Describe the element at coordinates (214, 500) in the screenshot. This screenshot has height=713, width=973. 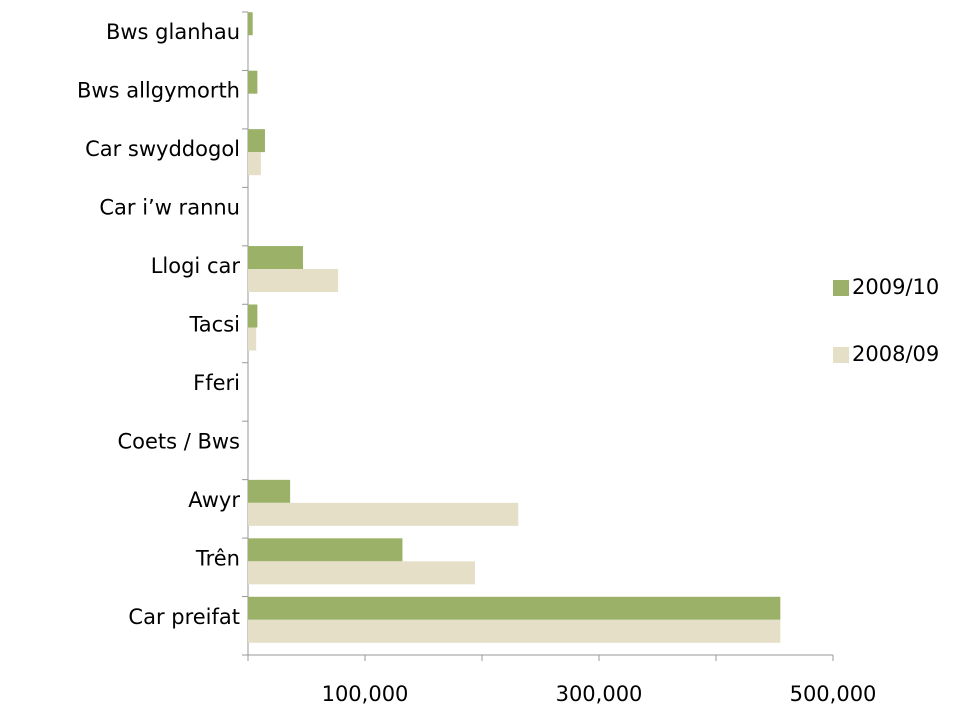
I see `y-tick-label: Awyr` at that location.